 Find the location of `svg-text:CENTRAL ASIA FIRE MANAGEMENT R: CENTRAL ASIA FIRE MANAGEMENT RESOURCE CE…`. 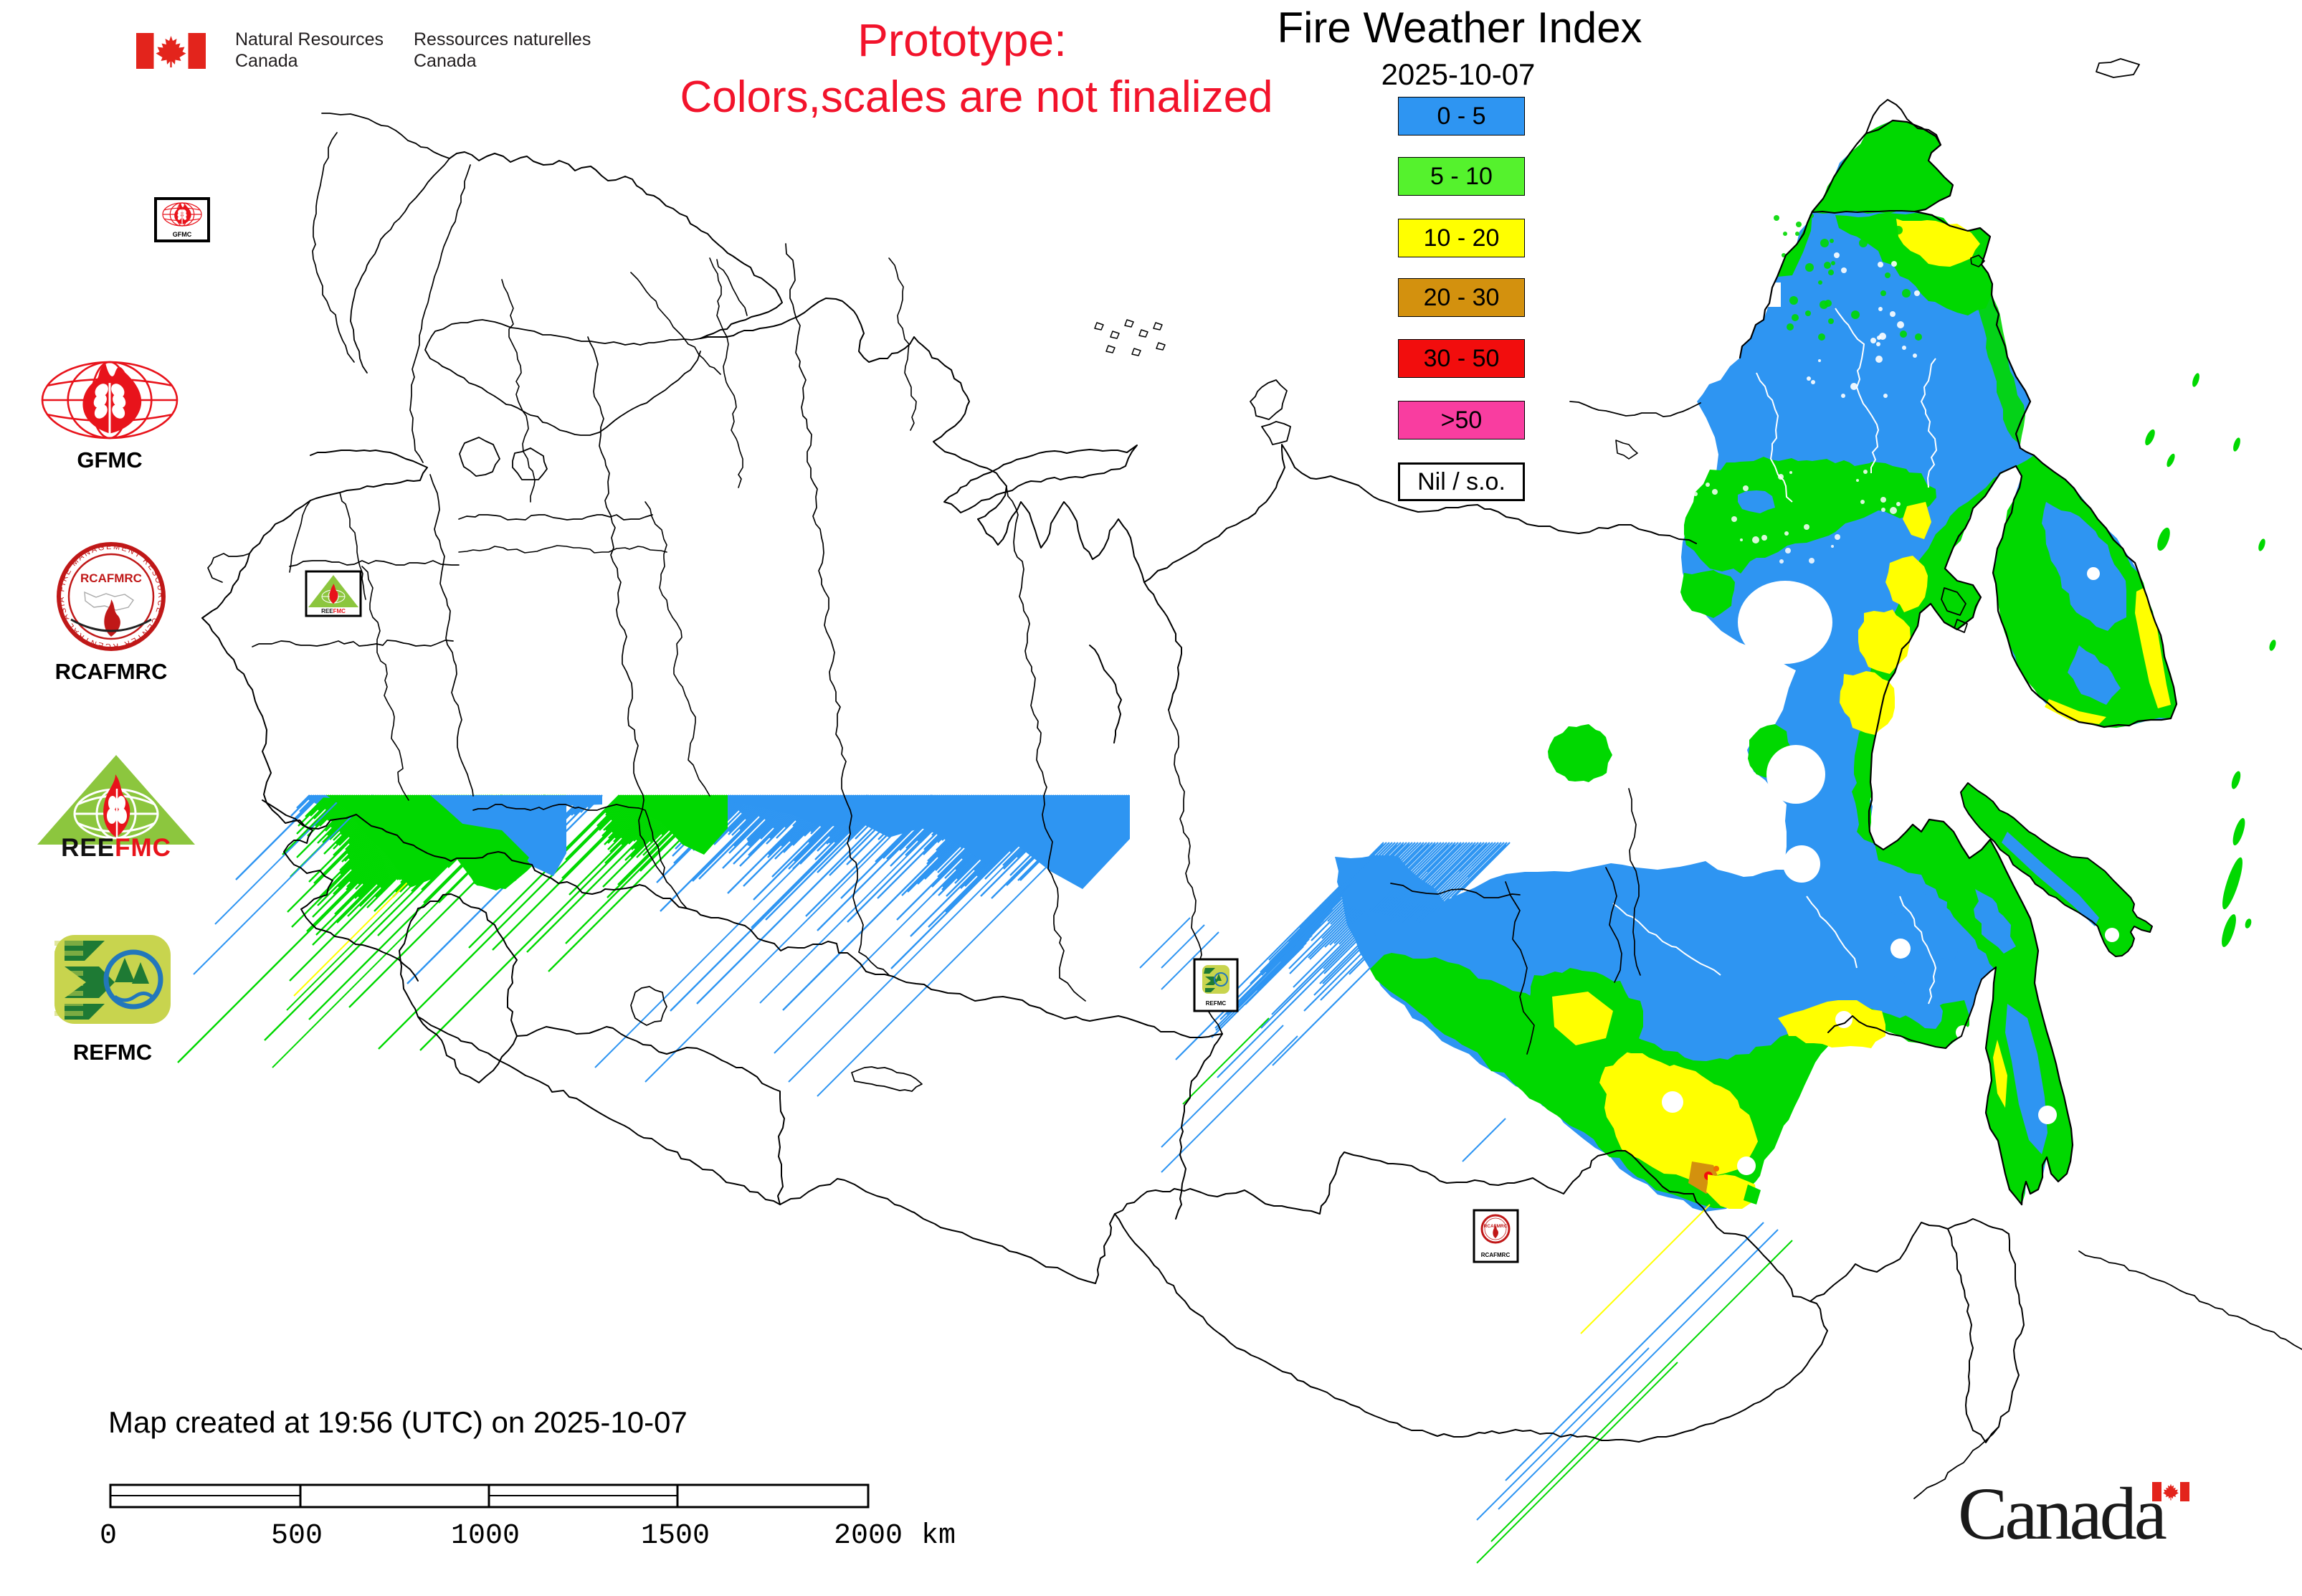

svg-text:CENTRAL ASIA FIRE MANAGEMENT R: CENTRAL ASIA FIRE MANAGEMENT RESOURCE CE… is located at coordinates (82, 325).